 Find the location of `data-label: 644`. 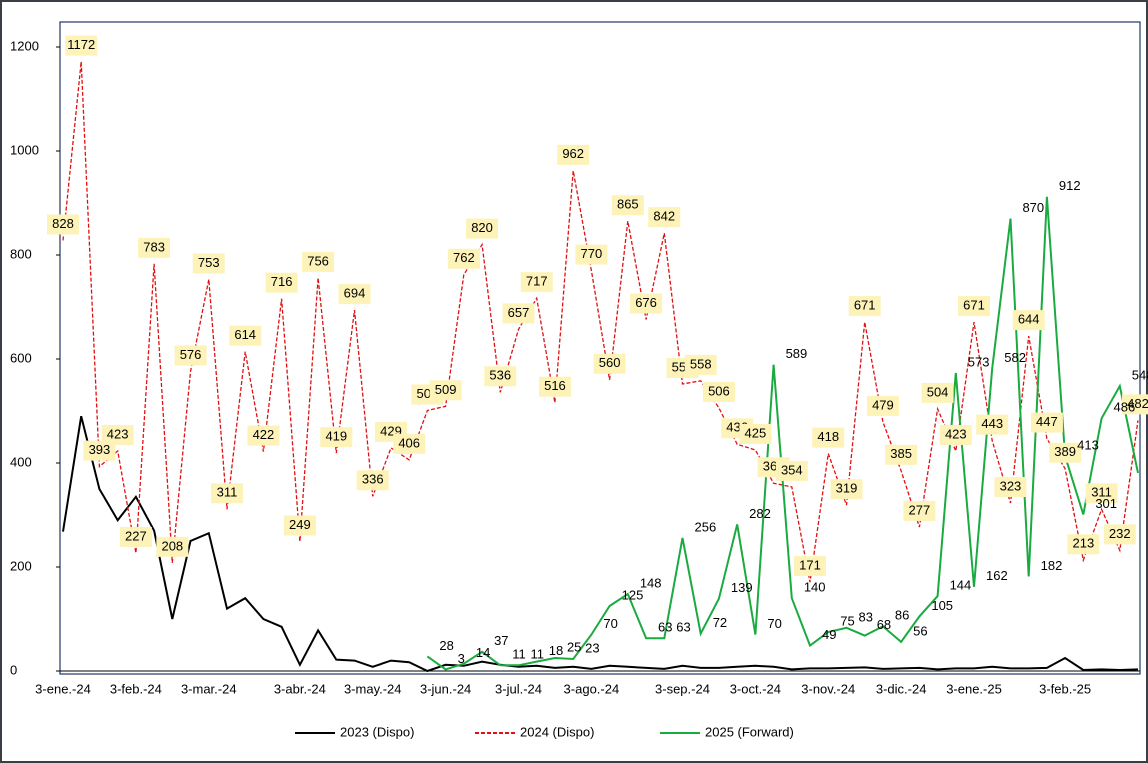

data-label: 644 is located at coordinates (1029, 319).